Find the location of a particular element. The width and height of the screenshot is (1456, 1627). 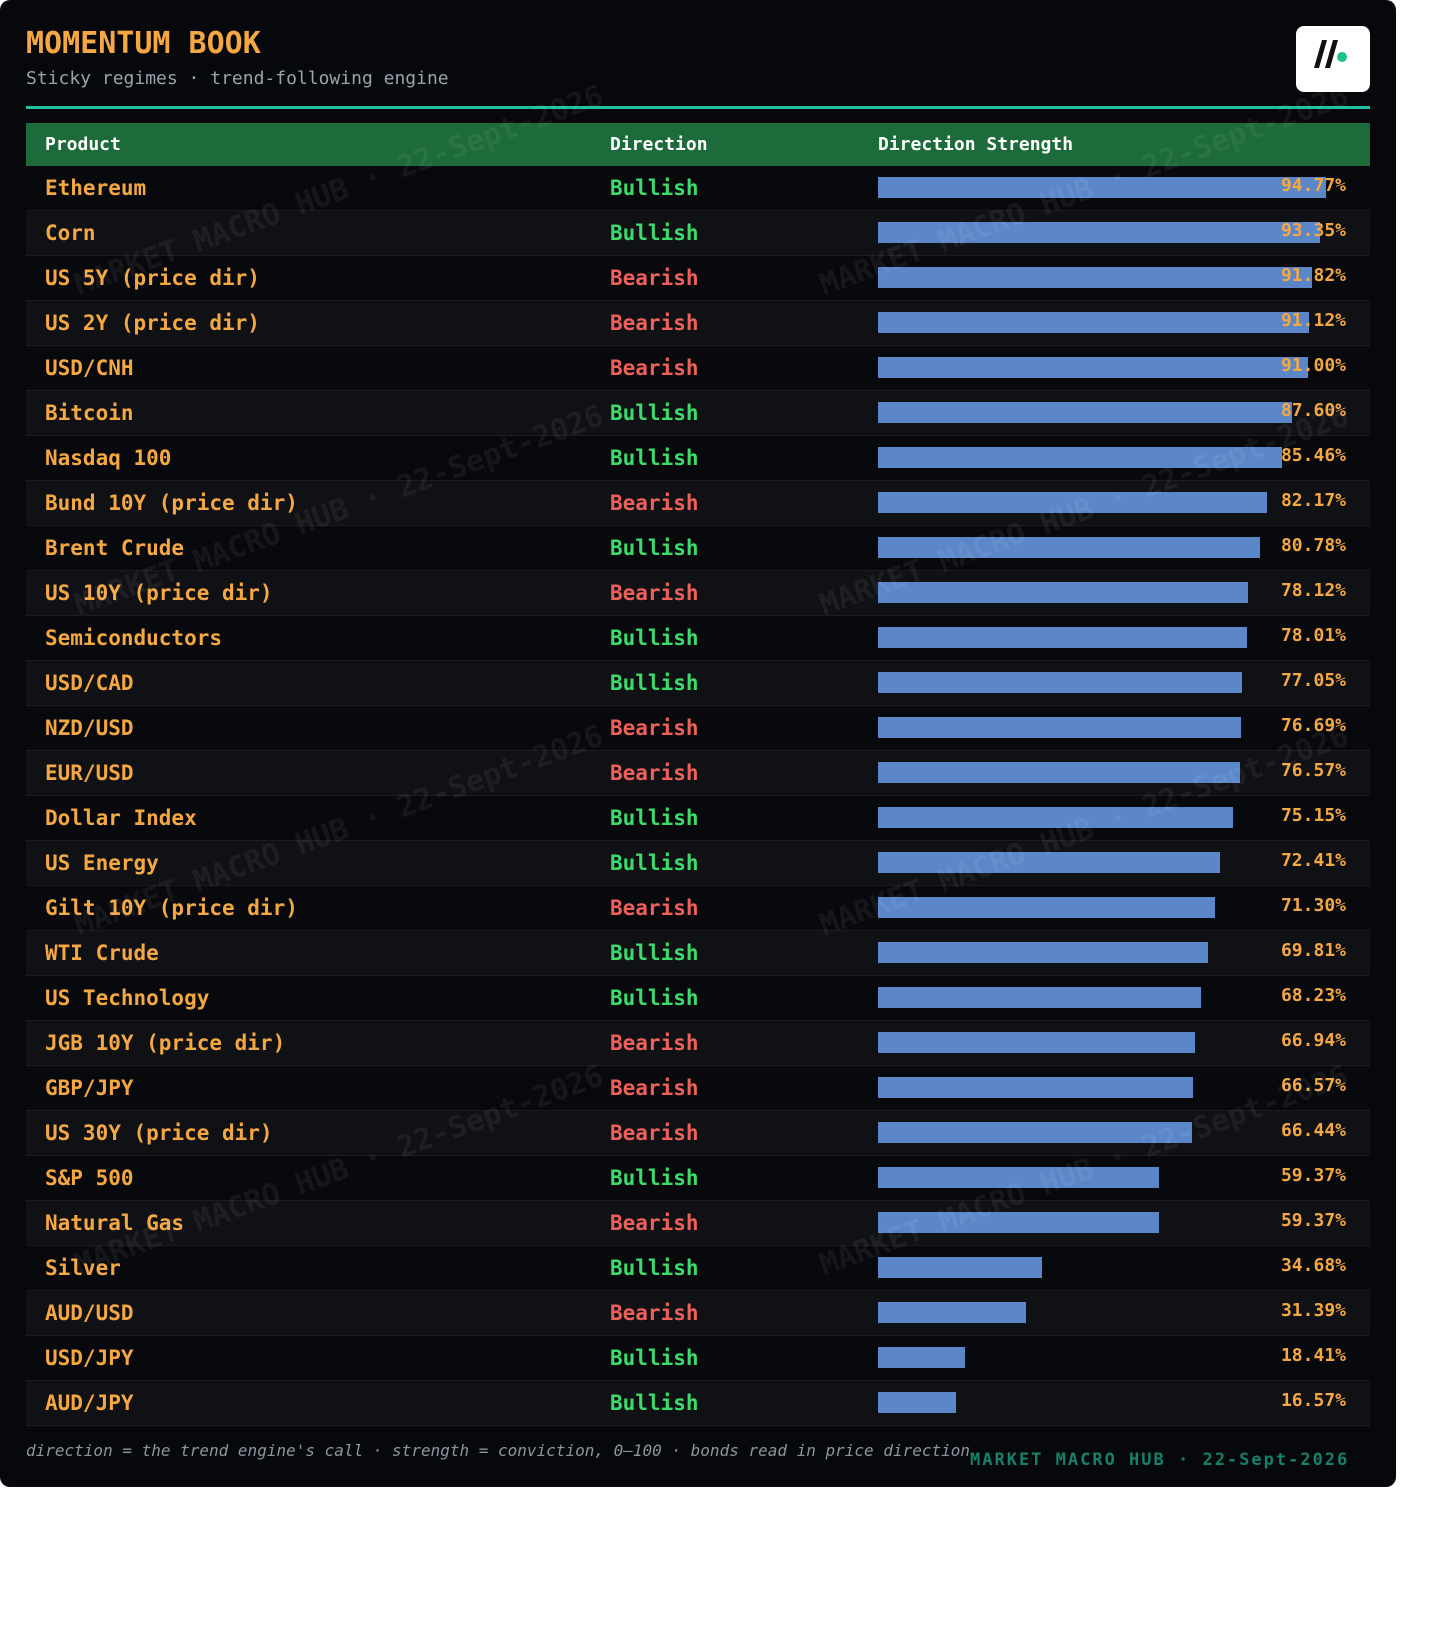

table-row: JGB 10Y (price dir) Bearish 66.94% is located at coordinates (698, 1043).